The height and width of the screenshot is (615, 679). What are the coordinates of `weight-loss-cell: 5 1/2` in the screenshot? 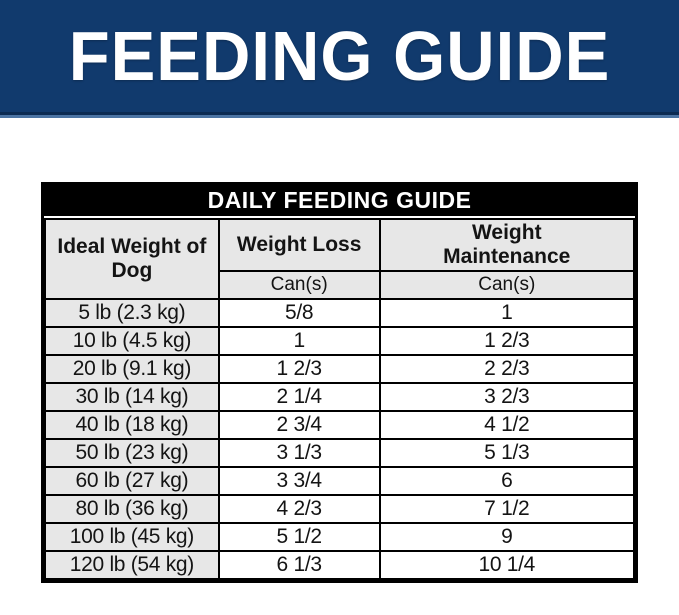 It's located at (299, 537).